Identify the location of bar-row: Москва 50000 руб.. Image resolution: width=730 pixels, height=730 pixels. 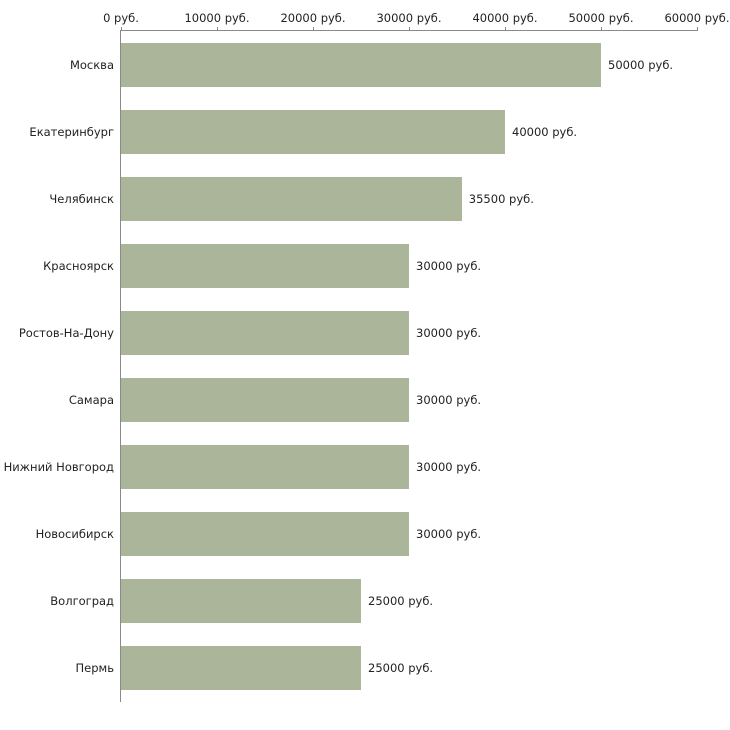
(383, 64).